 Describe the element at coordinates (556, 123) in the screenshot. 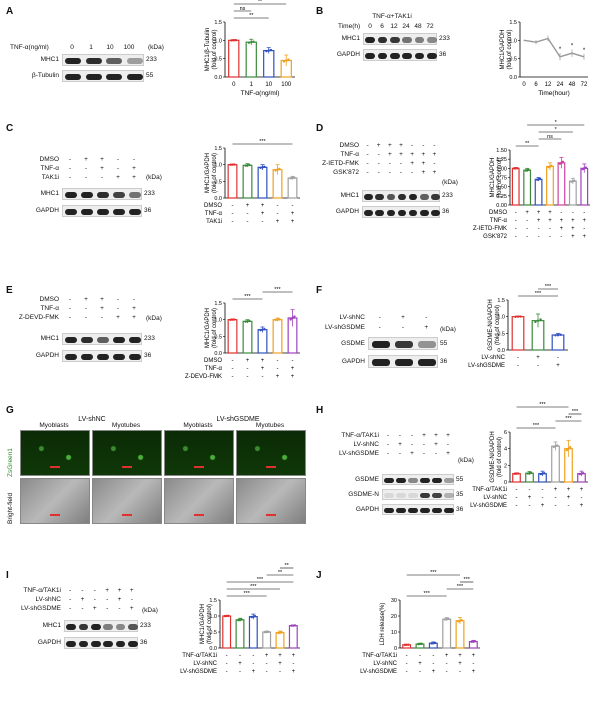

I see `sig-label: *` at that location.